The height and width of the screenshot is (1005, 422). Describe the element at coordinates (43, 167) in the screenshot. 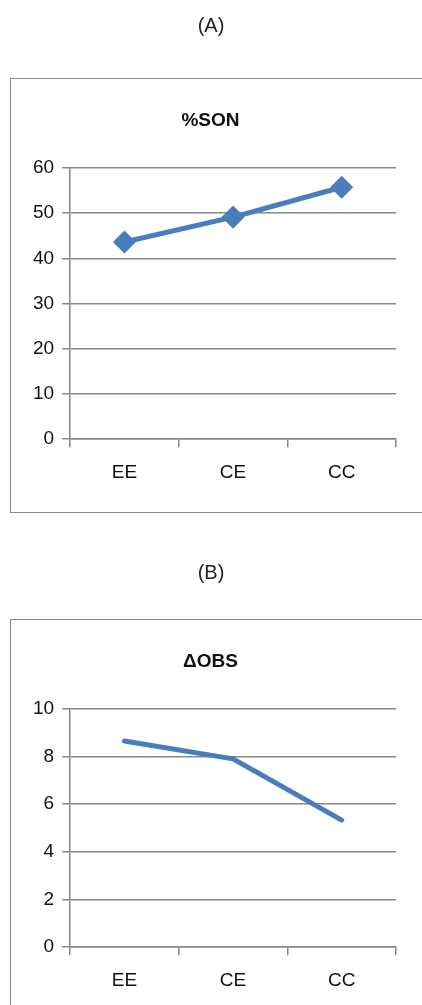

I see `y-tick-label: 60` at that location.